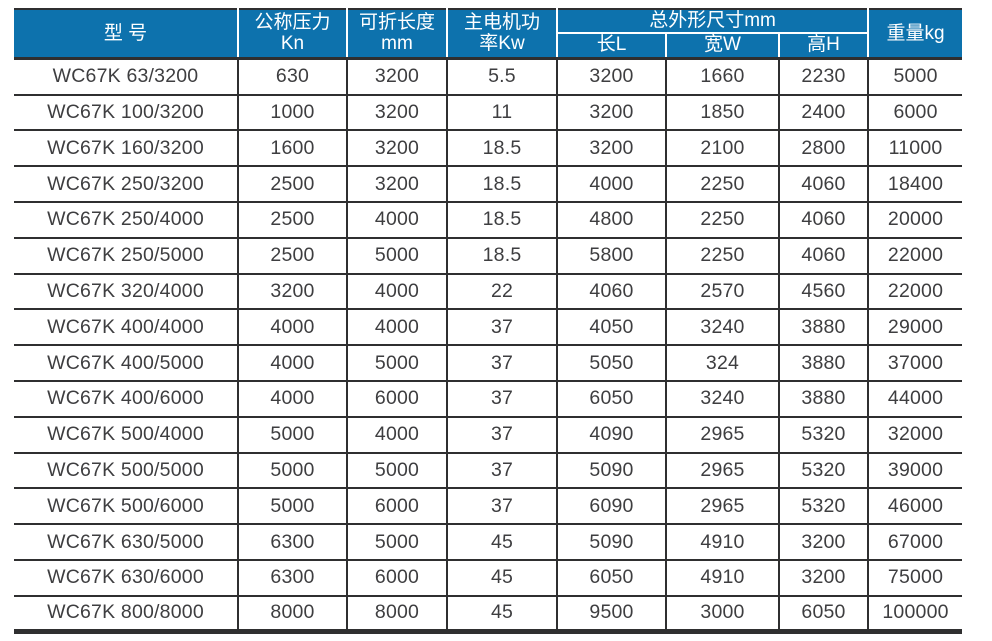 The height and width of the screenshot is (641, 992). I want to click on cell-weight-kg: 11000, so click(915, 148).